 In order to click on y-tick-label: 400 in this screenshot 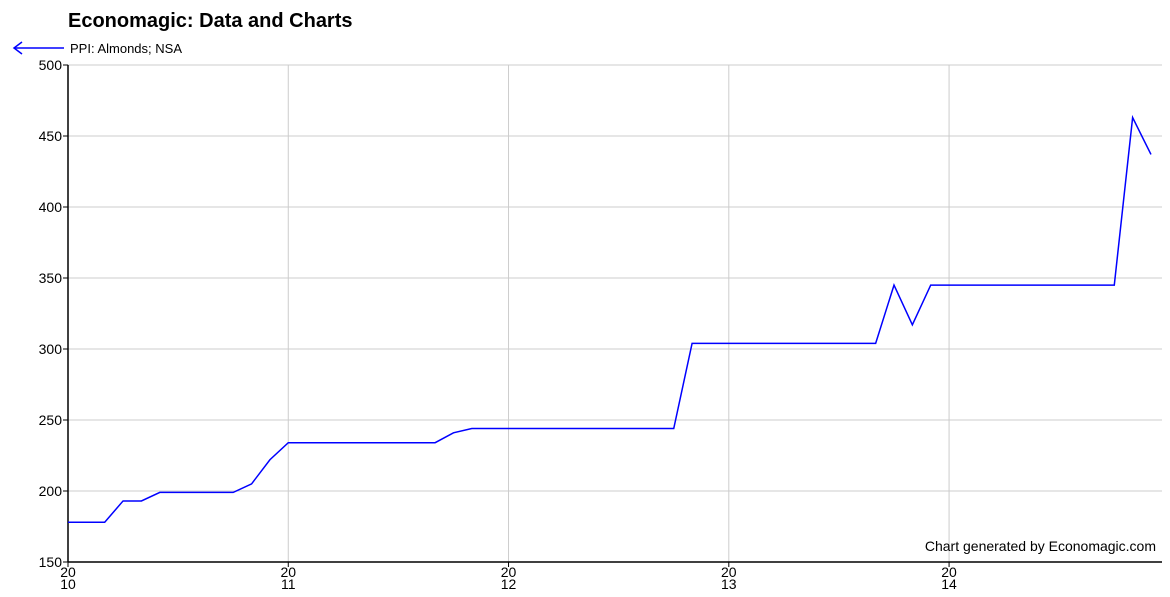, I will do `click(51, 207)`.